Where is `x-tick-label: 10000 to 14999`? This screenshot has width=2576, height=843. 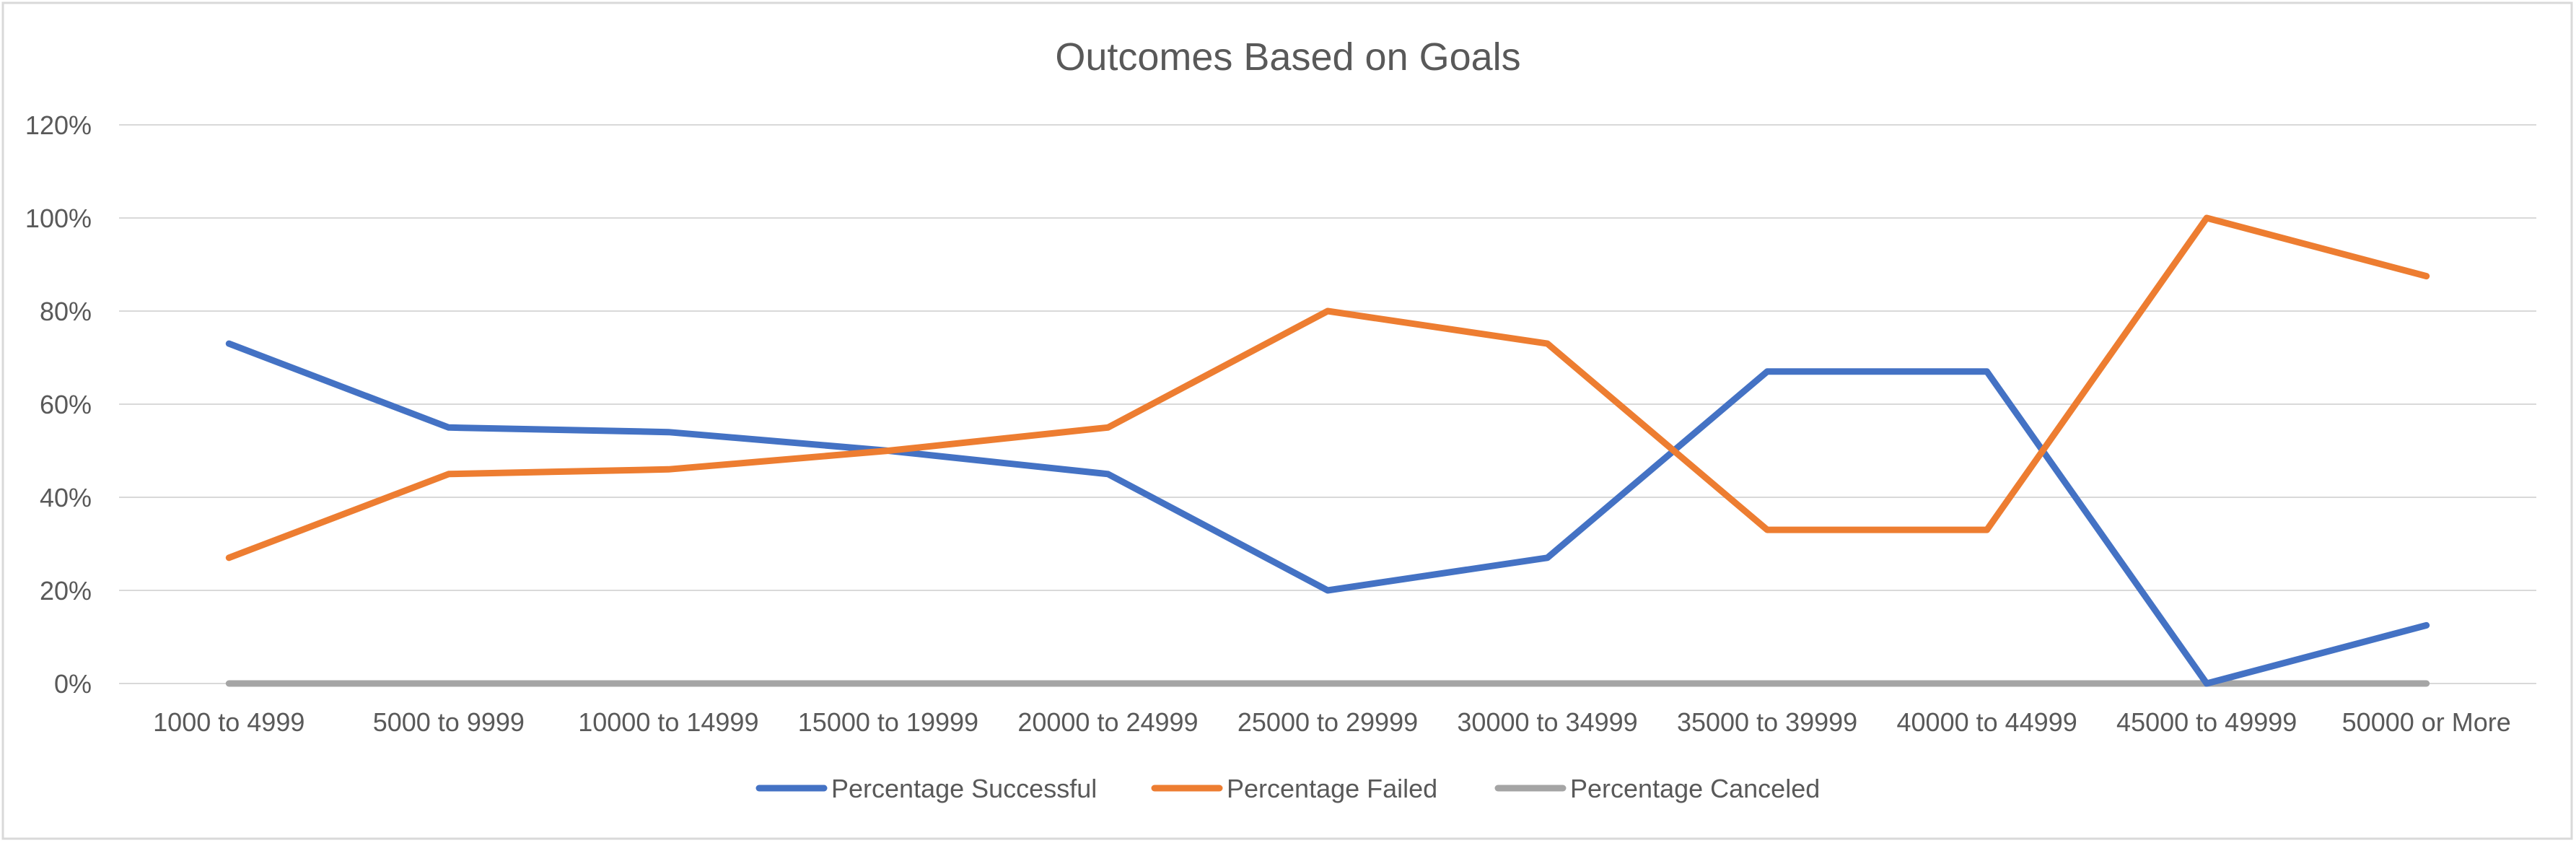
x-tick-label: 10000 to 14999 is located at coordinates (668, 722).